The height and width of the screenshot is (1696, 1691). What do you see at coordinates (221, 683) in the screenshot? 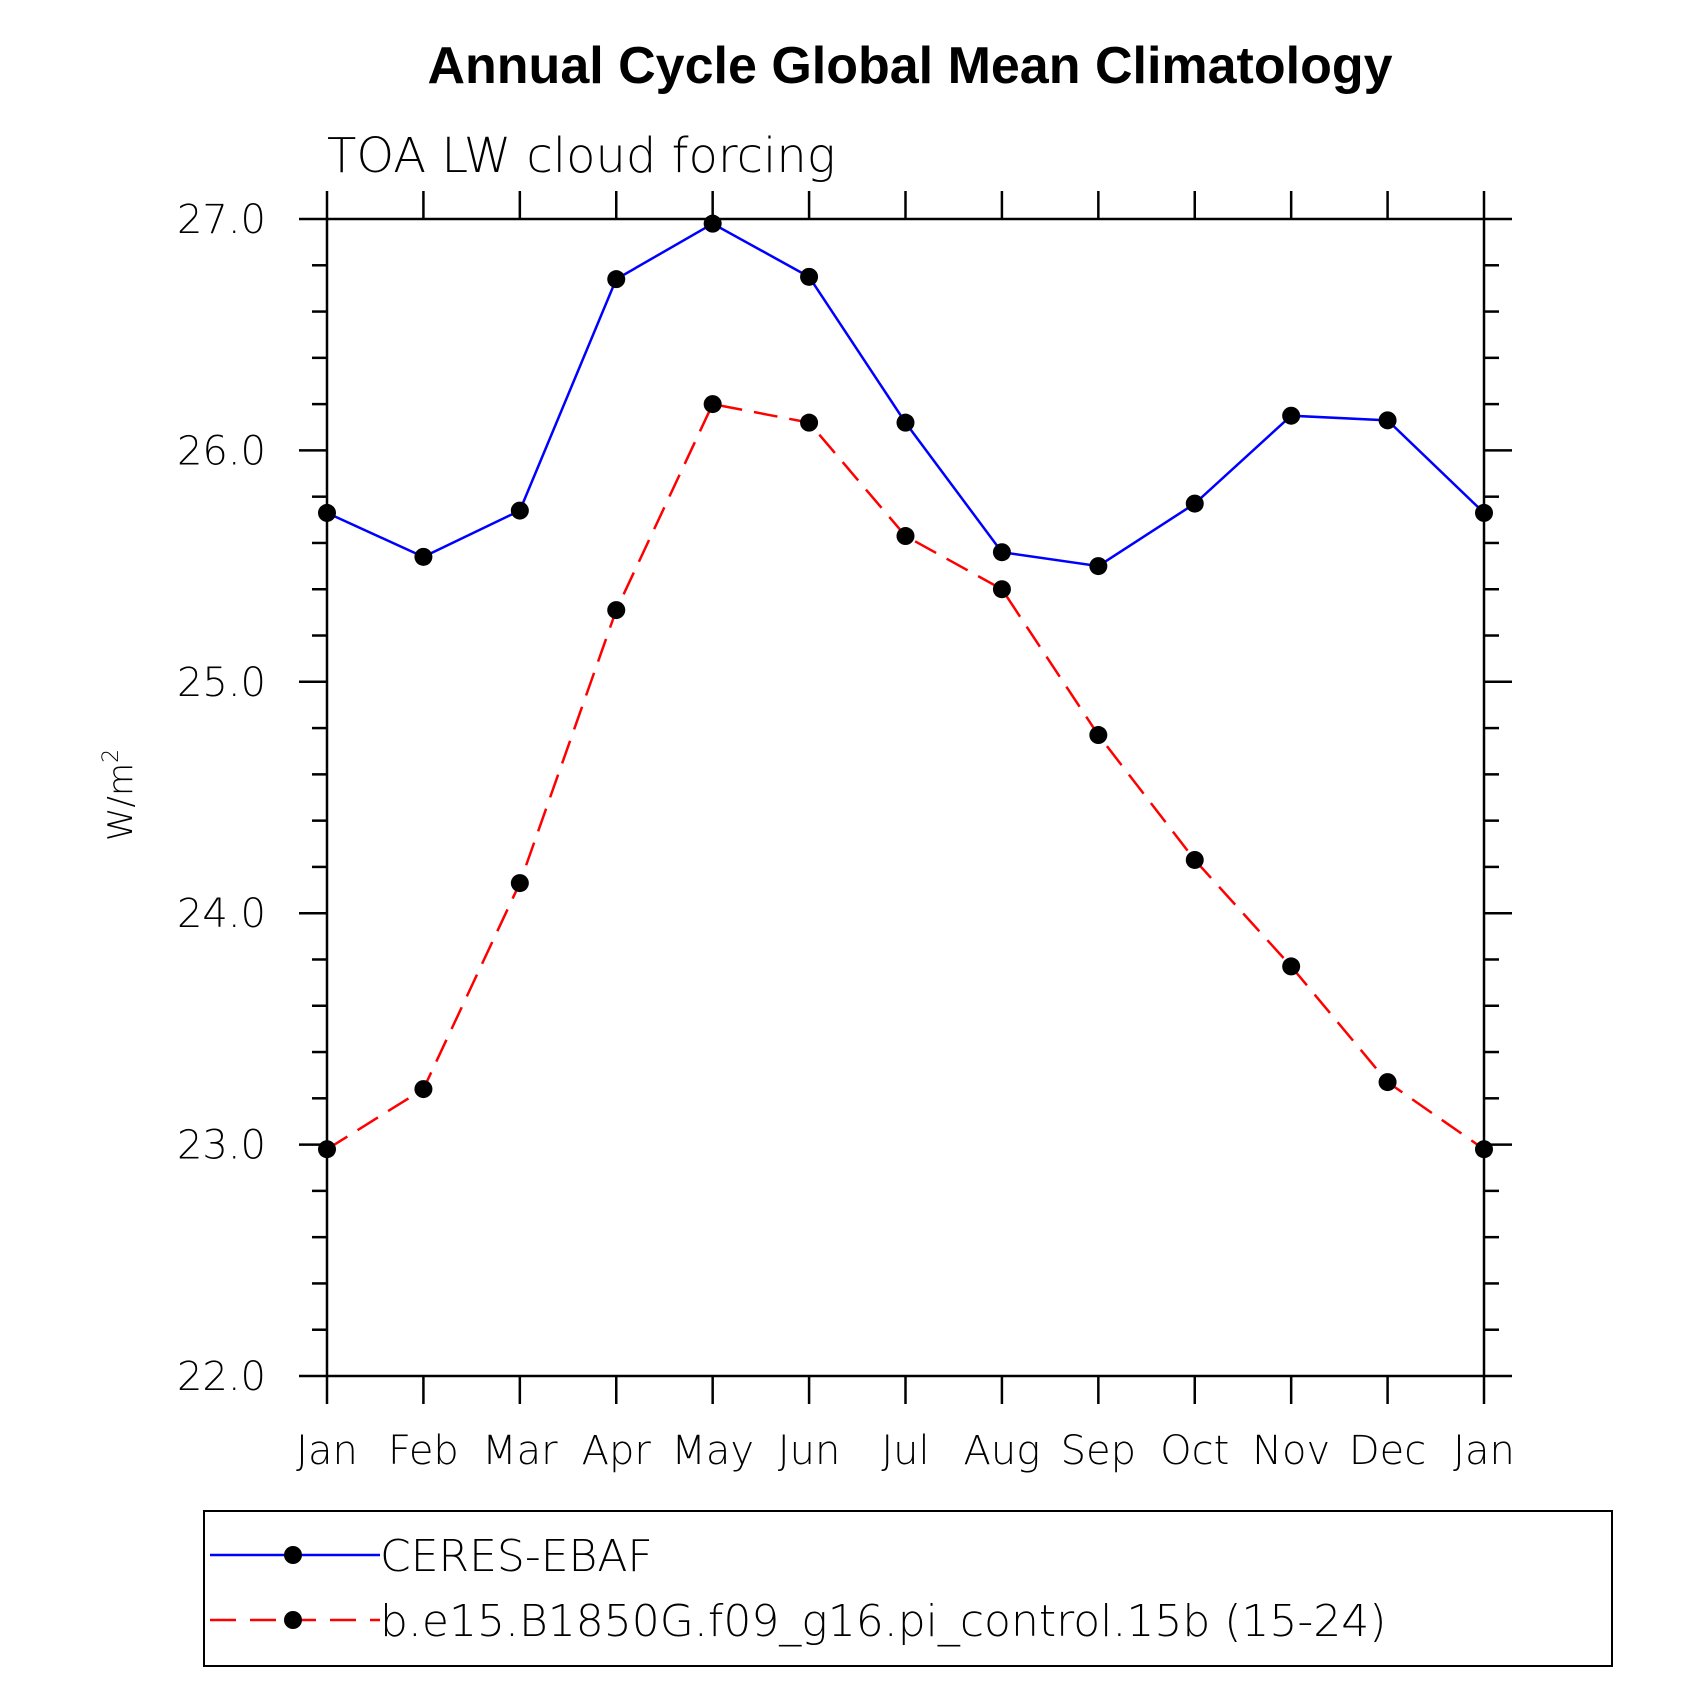
I see `y-tick-label: 25.0` at bounding box center [221, 683].